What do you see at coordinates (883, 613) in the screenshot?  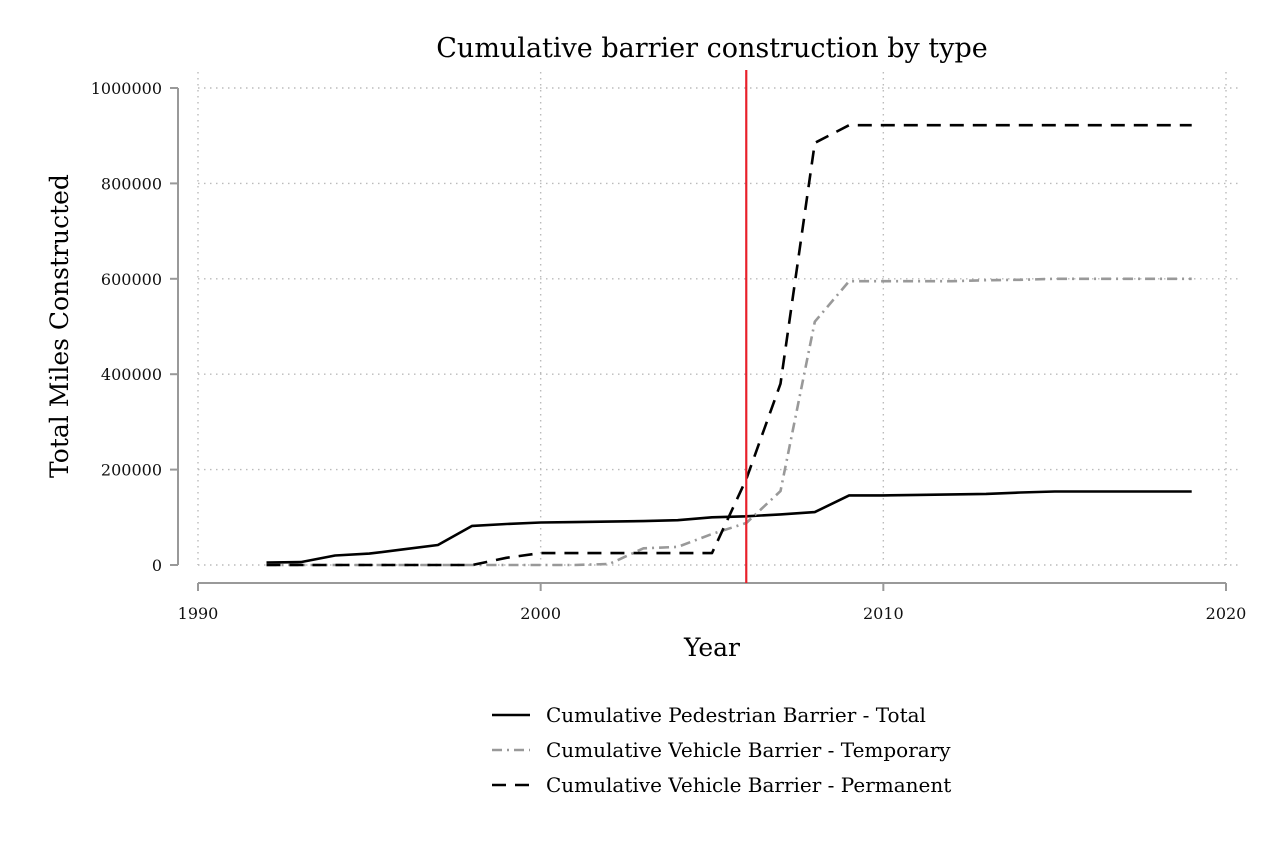 I see `x-tick-label: 2010` at bounding box center [883, 613].